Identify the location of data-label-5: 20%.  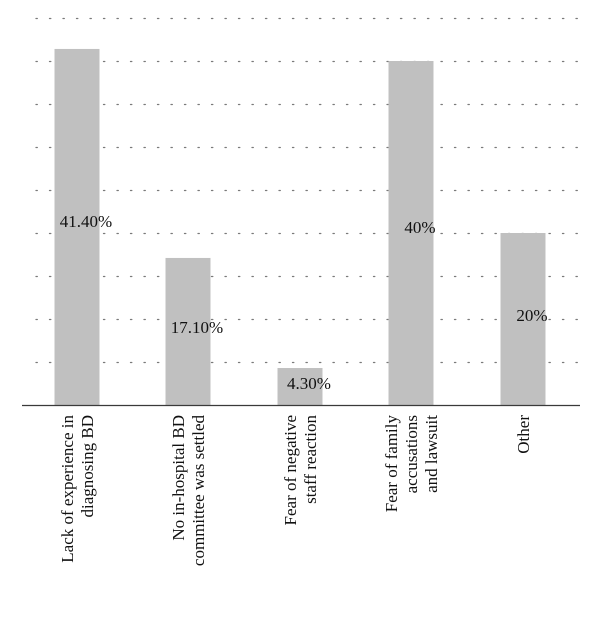
(531, 315).